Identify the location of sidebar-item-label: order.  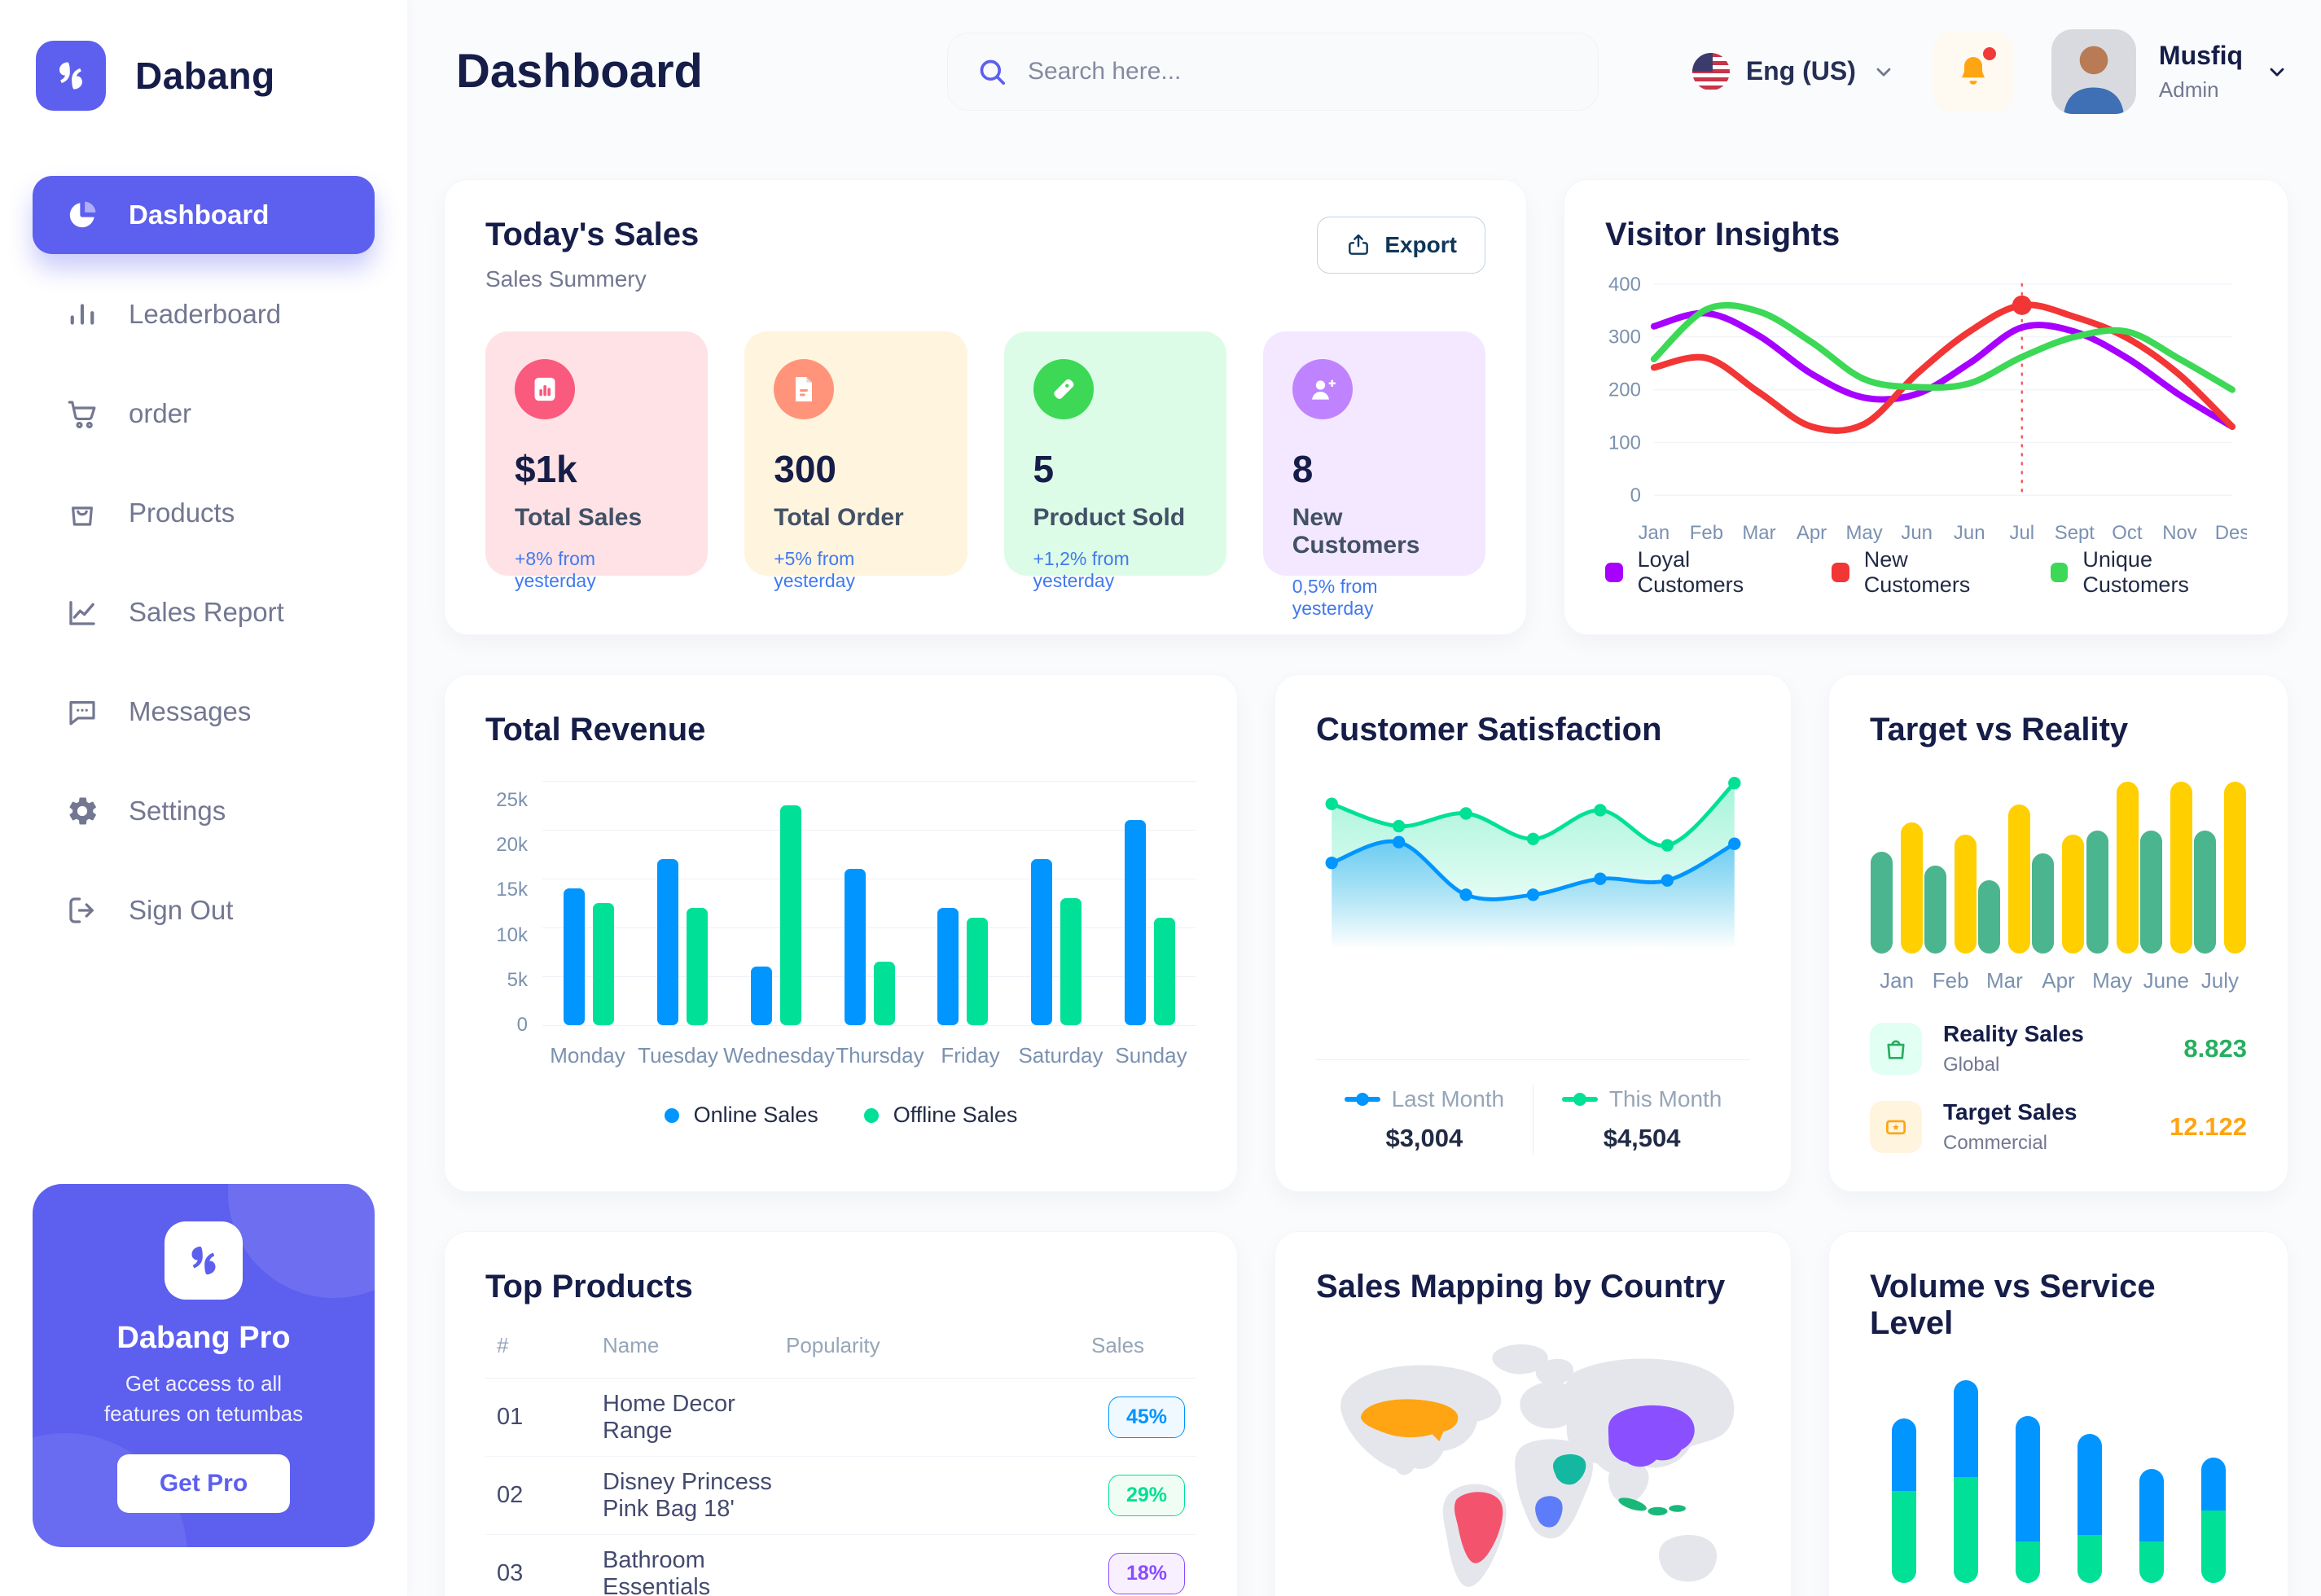
(160, 413).